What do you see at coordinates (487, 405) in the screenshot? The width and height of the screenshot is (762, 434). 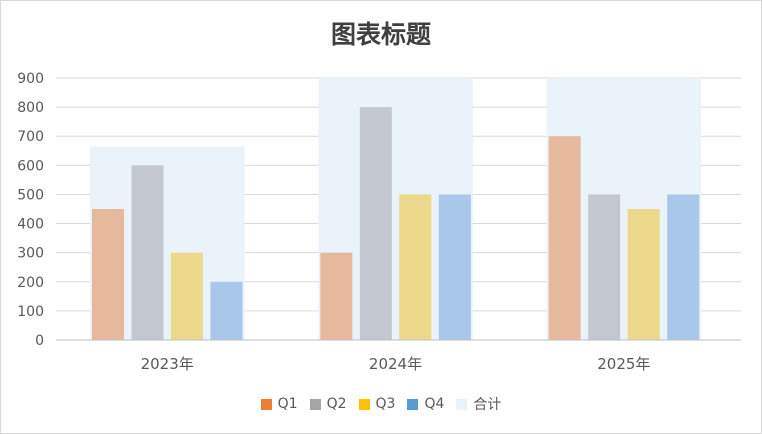 I see `legend-label: 合计` at bounding box center [487, 405].